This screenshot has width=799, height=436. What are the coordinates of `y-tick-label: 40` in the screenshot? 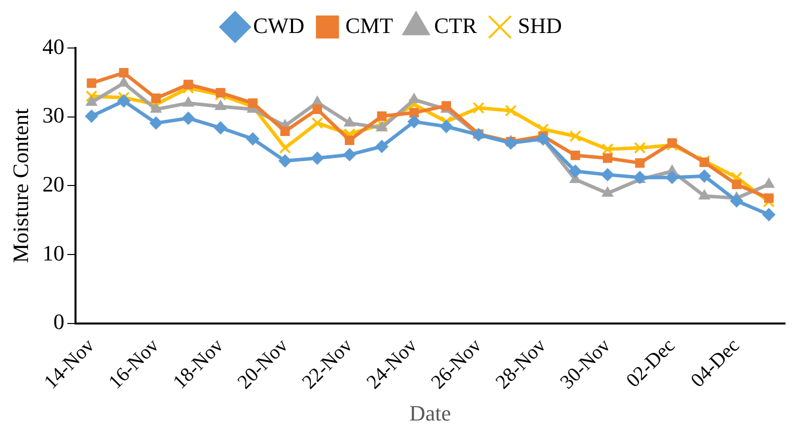 It's located at (53, 46).